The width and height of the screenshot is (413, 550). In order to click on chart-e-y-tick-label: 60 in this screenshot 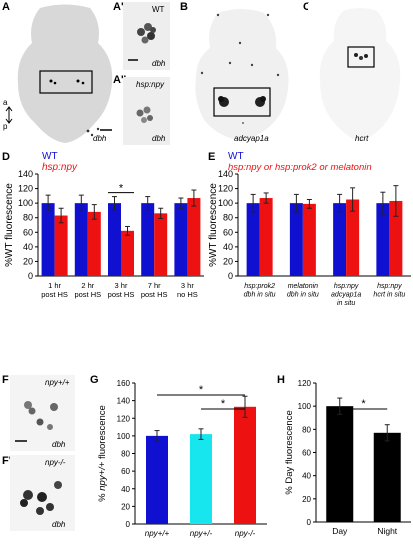, I will do `click(228, 232)`.